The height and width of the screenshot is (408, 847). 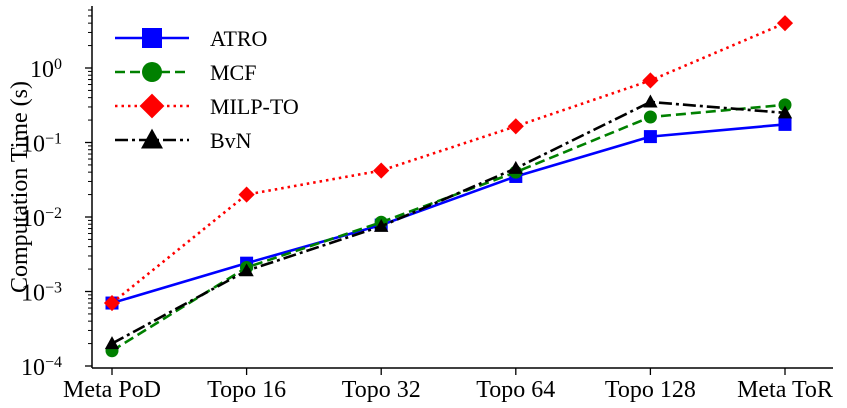 What do you see at coordinates (650, 390) in the screenshot?
I see `x-tick-label: Topo 128` at bounding box center [650, 390].